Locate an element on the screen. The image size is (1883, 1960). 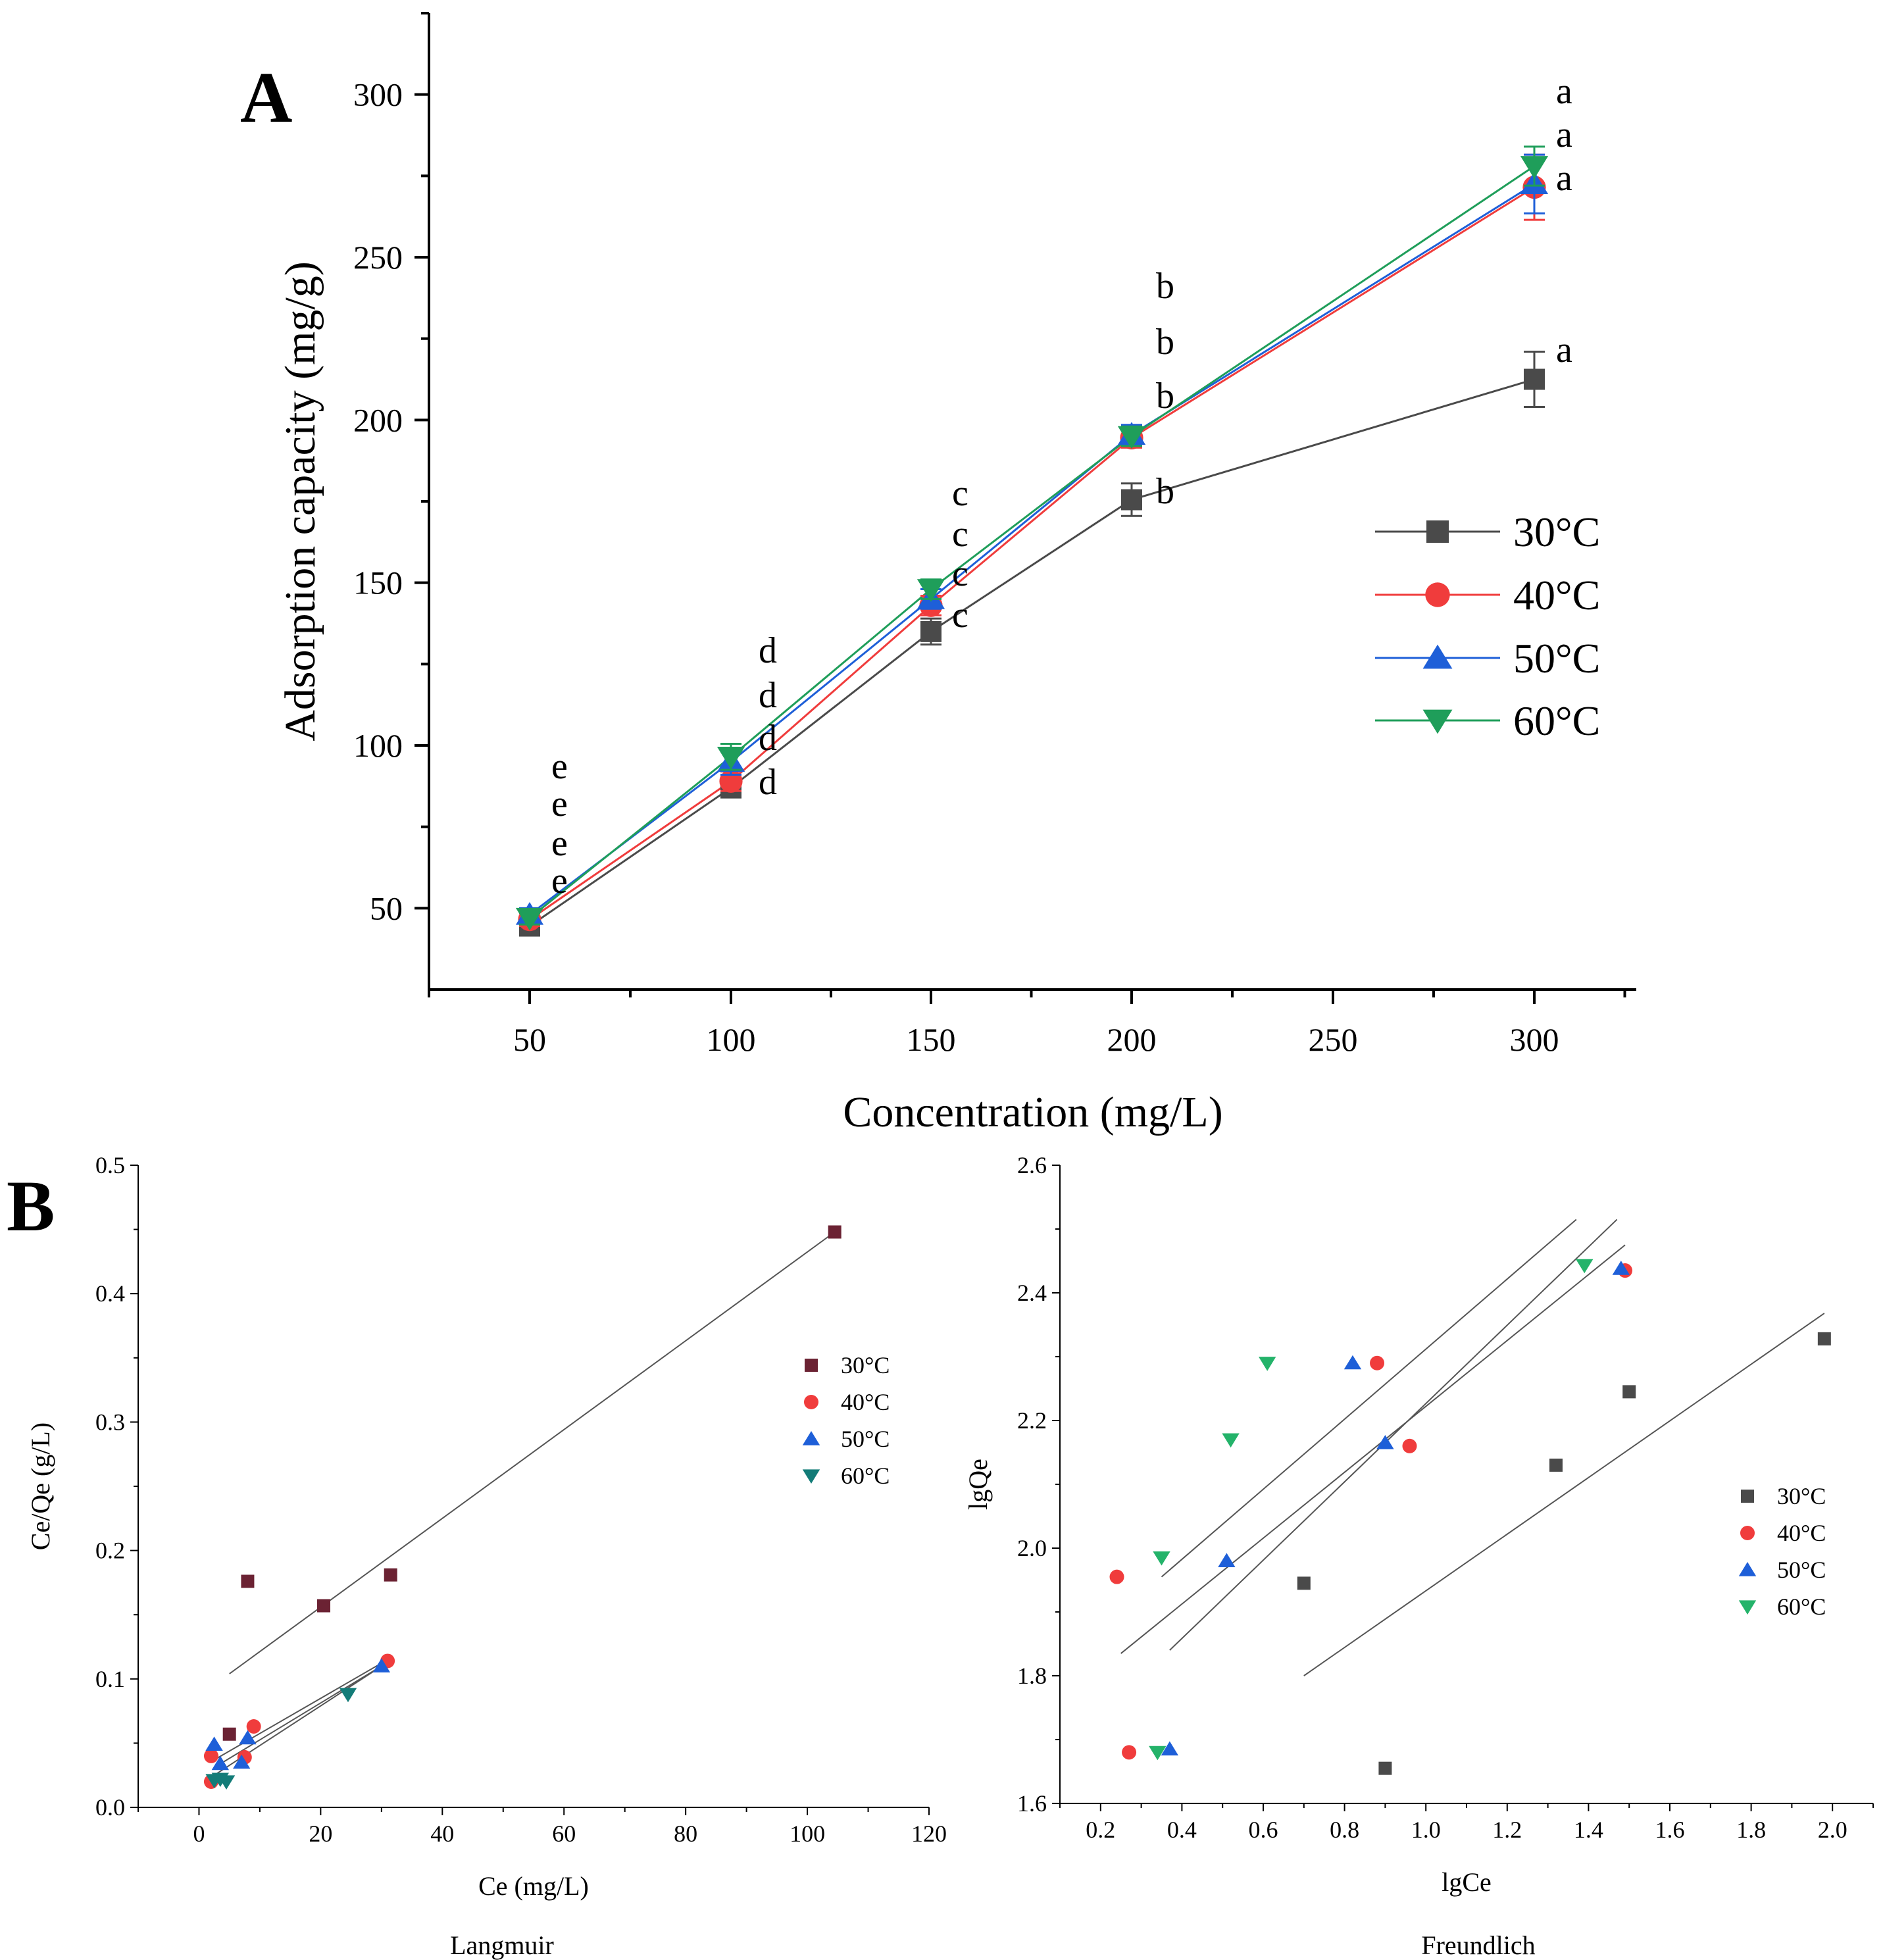
chart-caption: Freundlich is located at coordinates (1478, 1945).